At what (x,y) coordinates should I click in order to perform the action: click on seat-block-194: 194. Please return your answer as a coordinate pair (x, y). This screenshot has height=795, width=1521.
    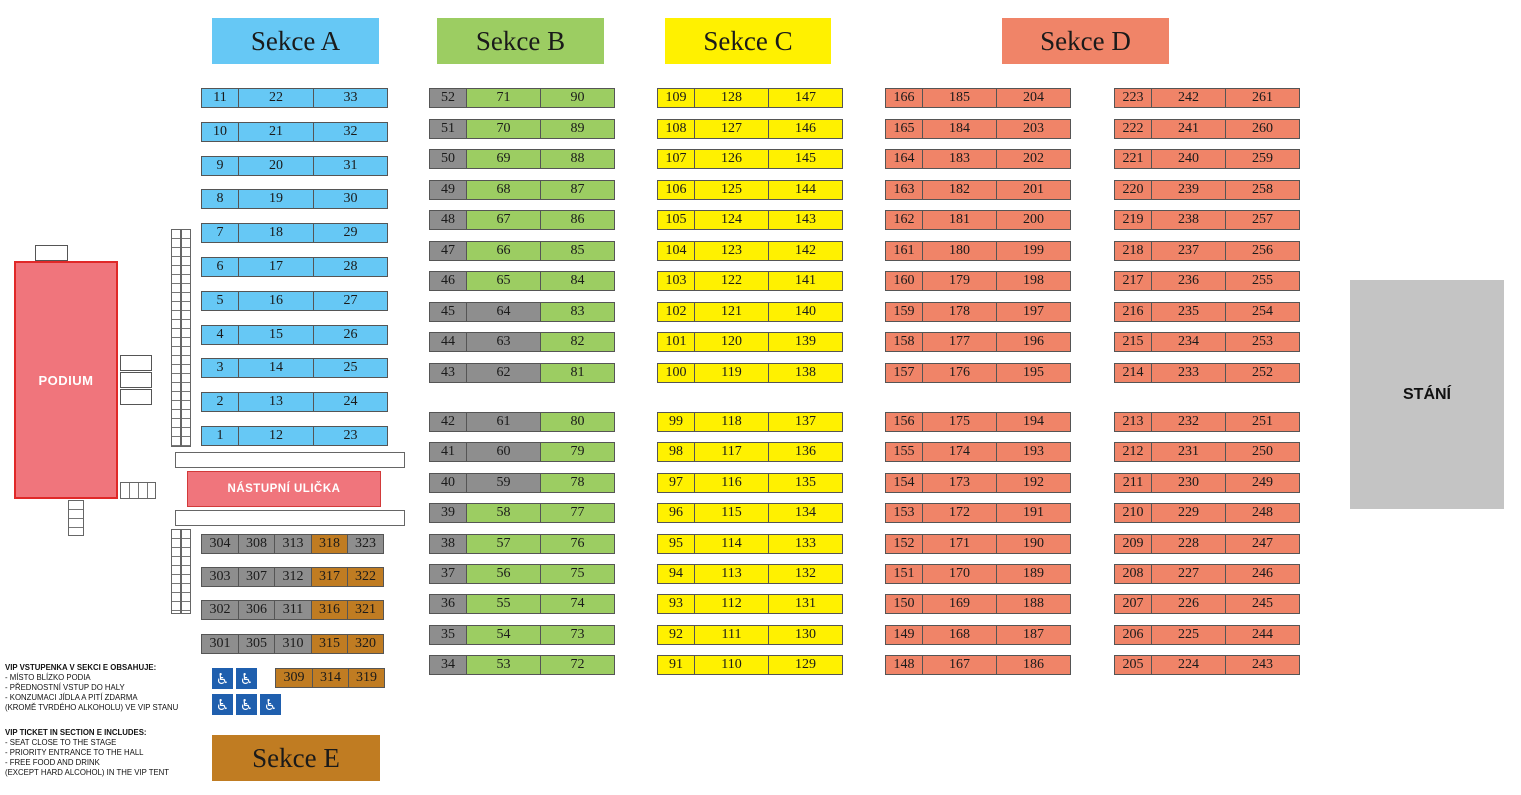
    Looking at the image, I should click on (1033, 422).